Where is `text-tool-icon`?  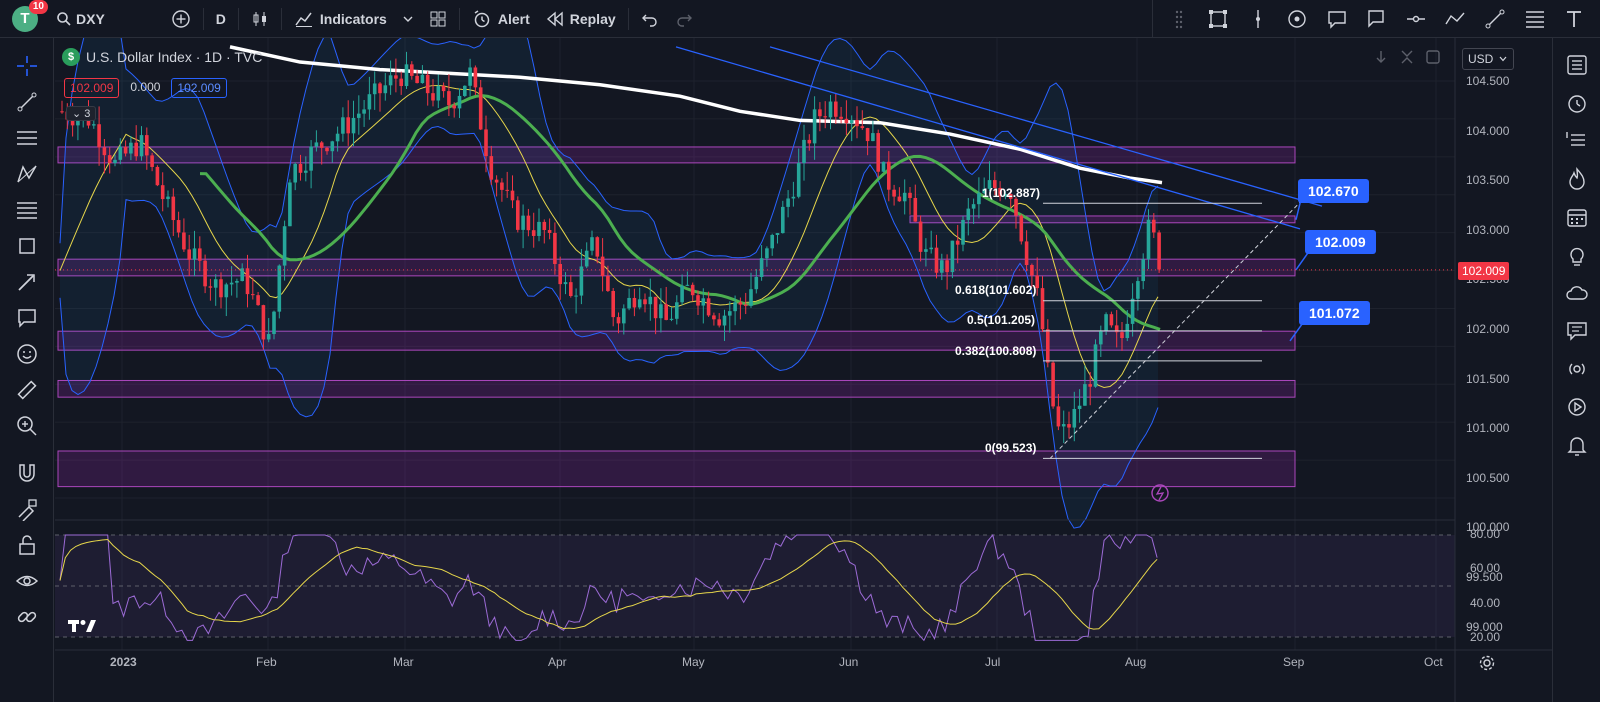
text-tool-icon is located at coordinates (1574, 19).